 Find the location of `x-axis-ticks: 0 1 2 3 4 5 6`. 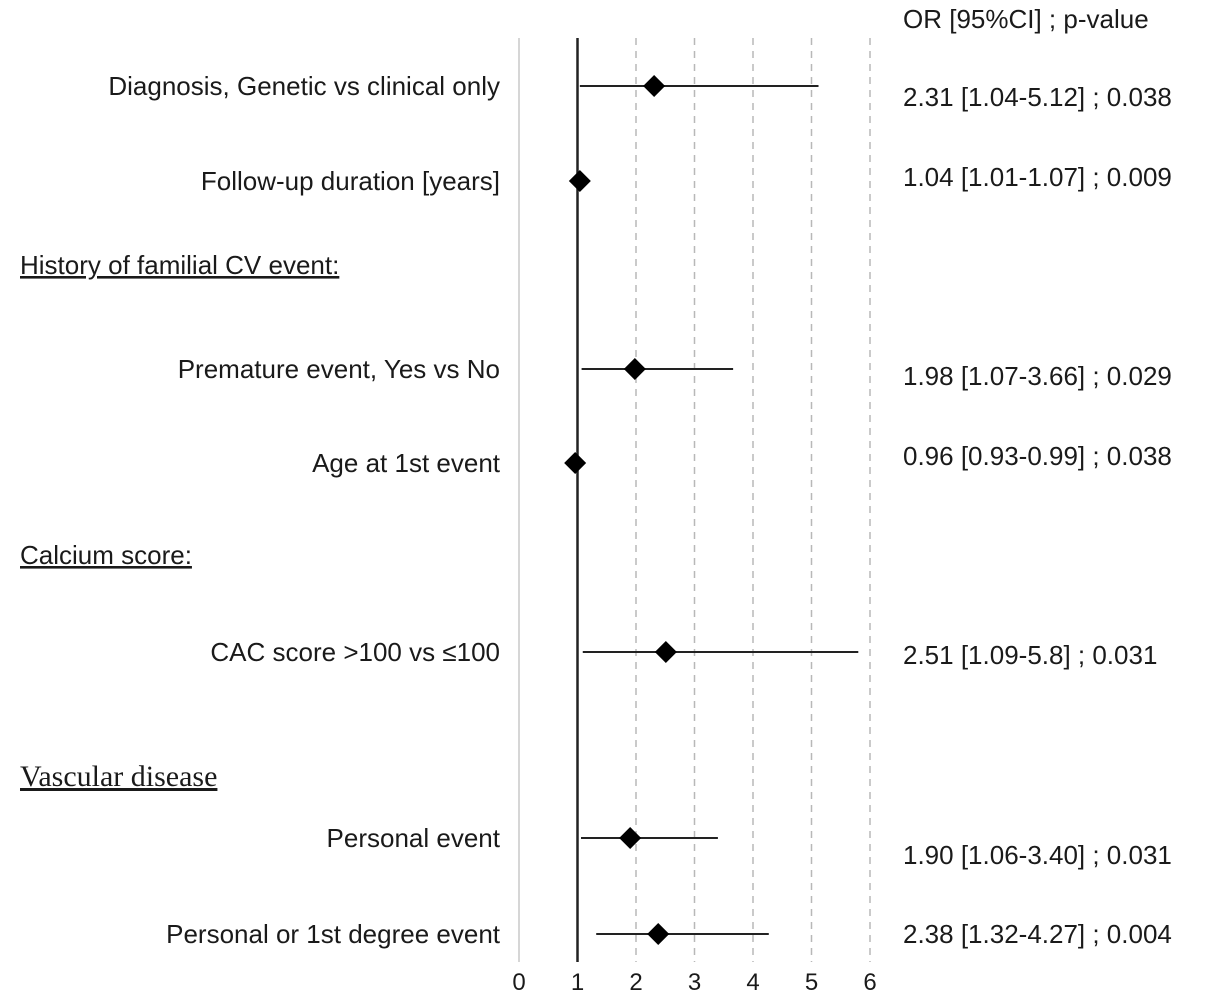

x-axis-ticks: 0 1 2 3 4 5 6 is located at coordinates (694, 982).